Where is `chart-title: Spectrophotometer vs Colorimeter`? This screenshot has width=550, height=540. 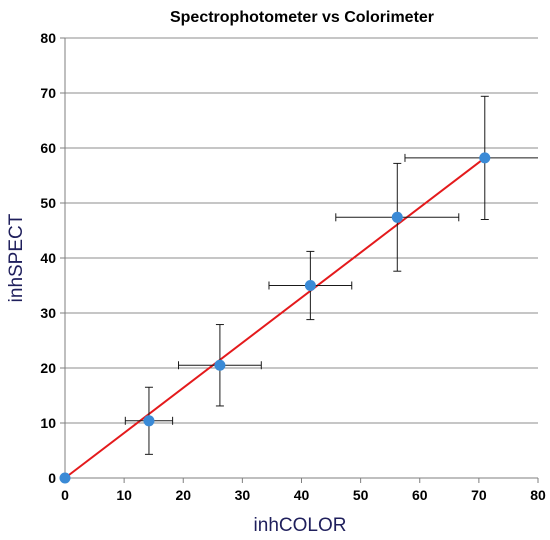 chart-title: Spectrophotometer vs Colorimeter is located at coordinates (302, 17).